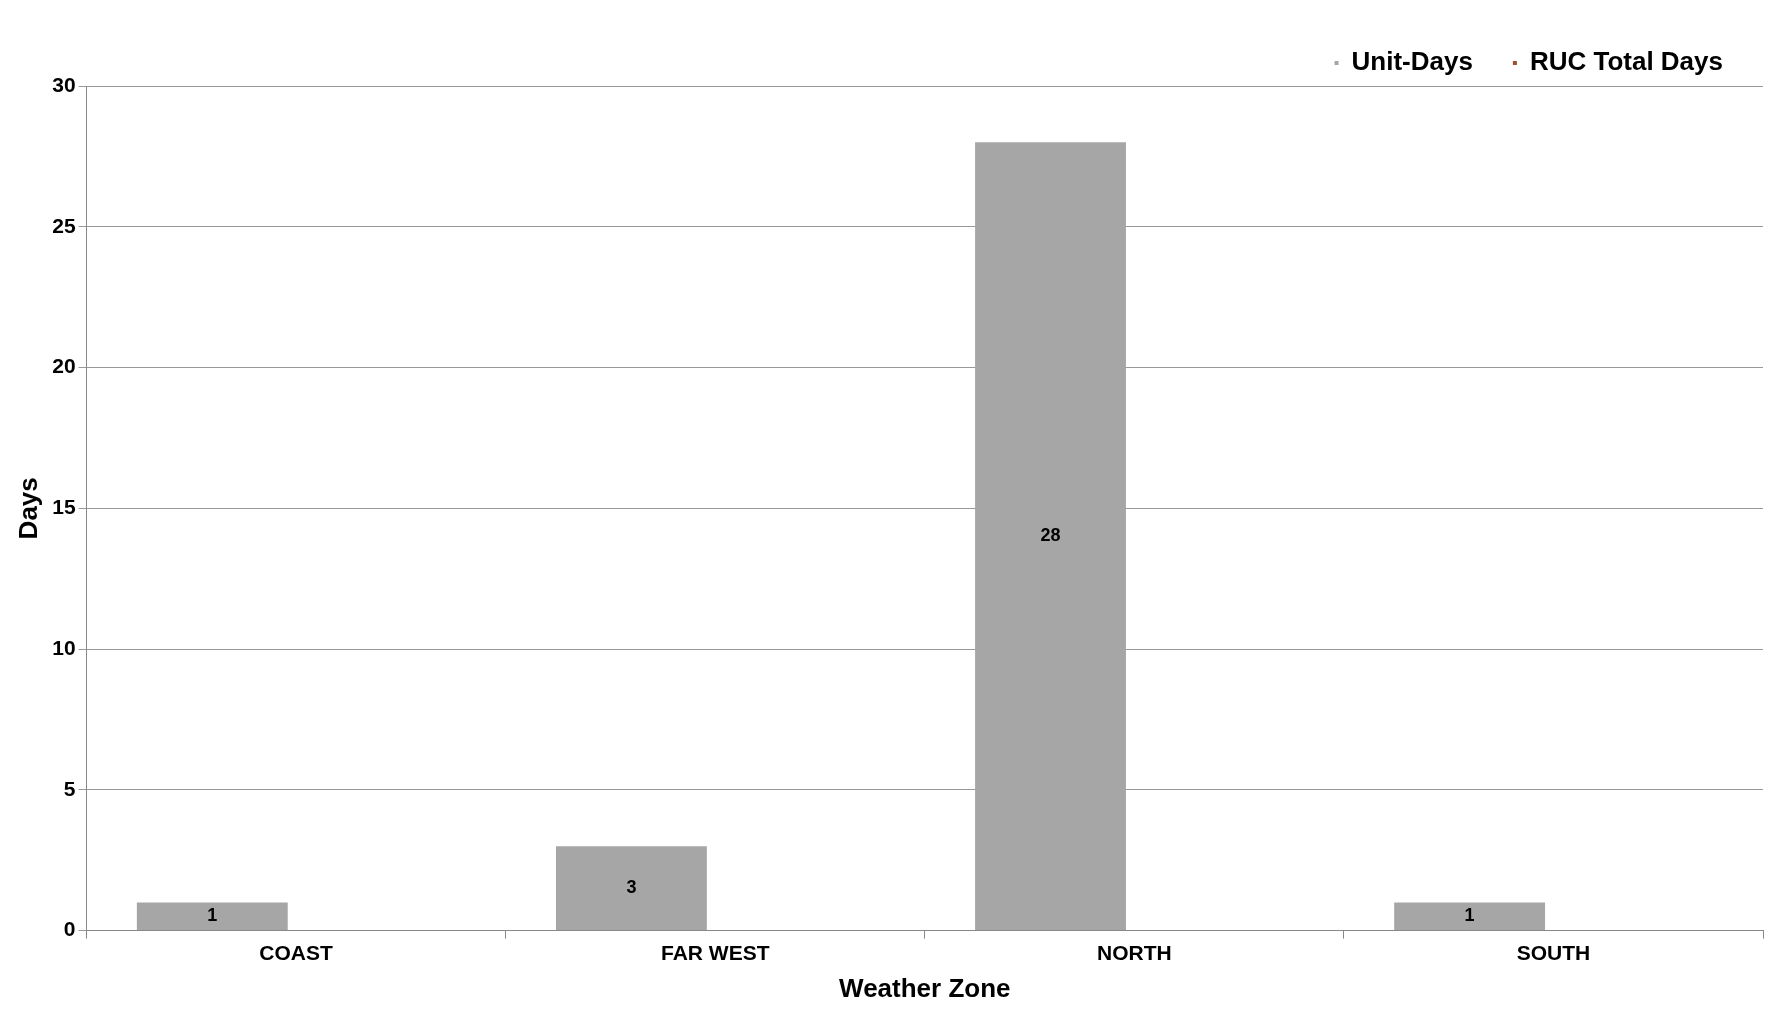 The width and height of the screenshot is (1771, 1019). What do you see at coordinates (1626, 61) in the screenshot?
I see `legend-label: RUC Total Days` at bounding box center [1626, 61].